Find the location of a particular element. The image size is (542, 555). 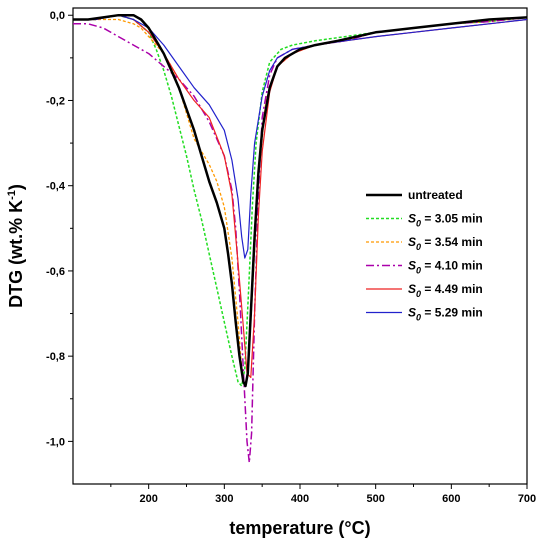

x-axis-title: temperature (°C) is located at coordinates (299, 528).